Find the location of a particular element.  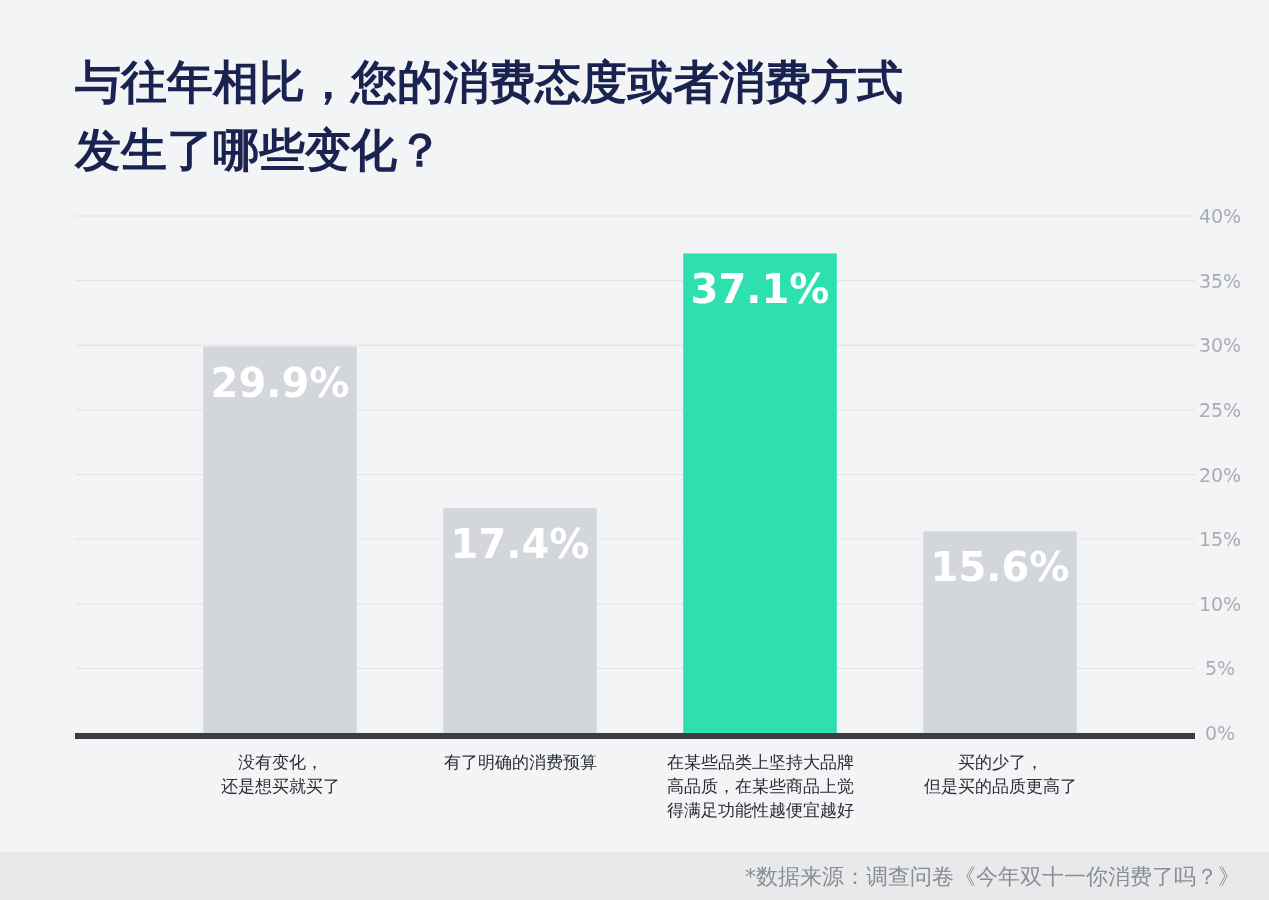

x-tick-label: 买的少了，但是买的品质更高了 is located at coordinates (1000, 774).